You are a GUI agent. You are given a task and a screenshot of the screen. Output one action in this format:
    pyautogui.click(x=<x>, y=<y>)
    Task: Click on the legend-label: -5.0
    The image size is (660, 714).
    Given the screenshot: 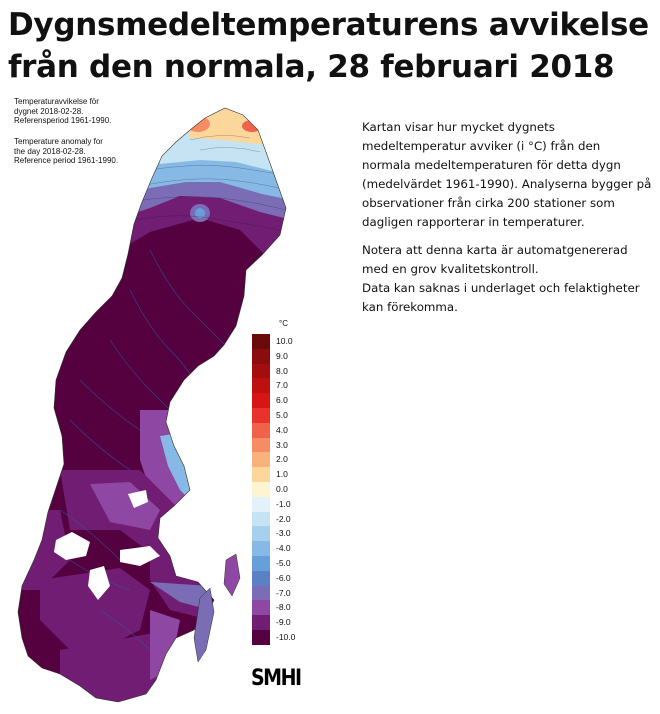 What is the action you would take?
    pyautogui.click(x=283, y=563)
    